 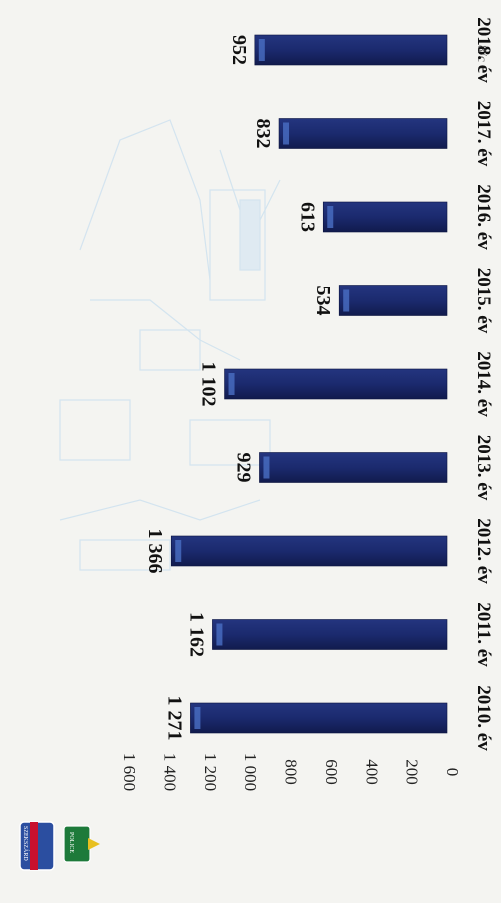 I want to click on bar-value-label: 534, so click(x=323, y=301).